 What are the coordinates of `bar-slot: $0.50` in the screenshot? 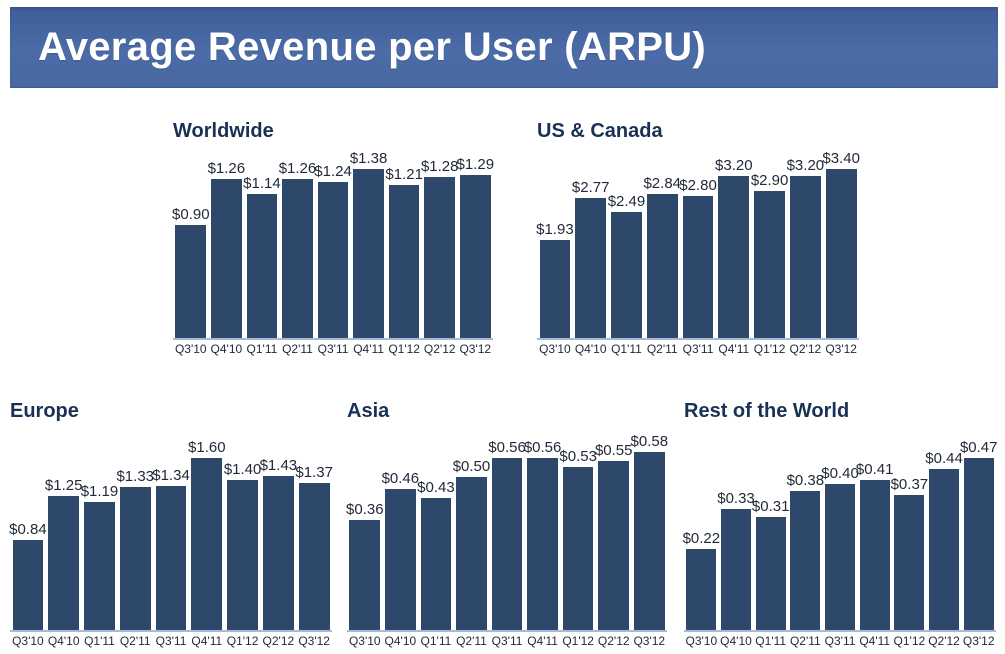 It's located at (471, 530).